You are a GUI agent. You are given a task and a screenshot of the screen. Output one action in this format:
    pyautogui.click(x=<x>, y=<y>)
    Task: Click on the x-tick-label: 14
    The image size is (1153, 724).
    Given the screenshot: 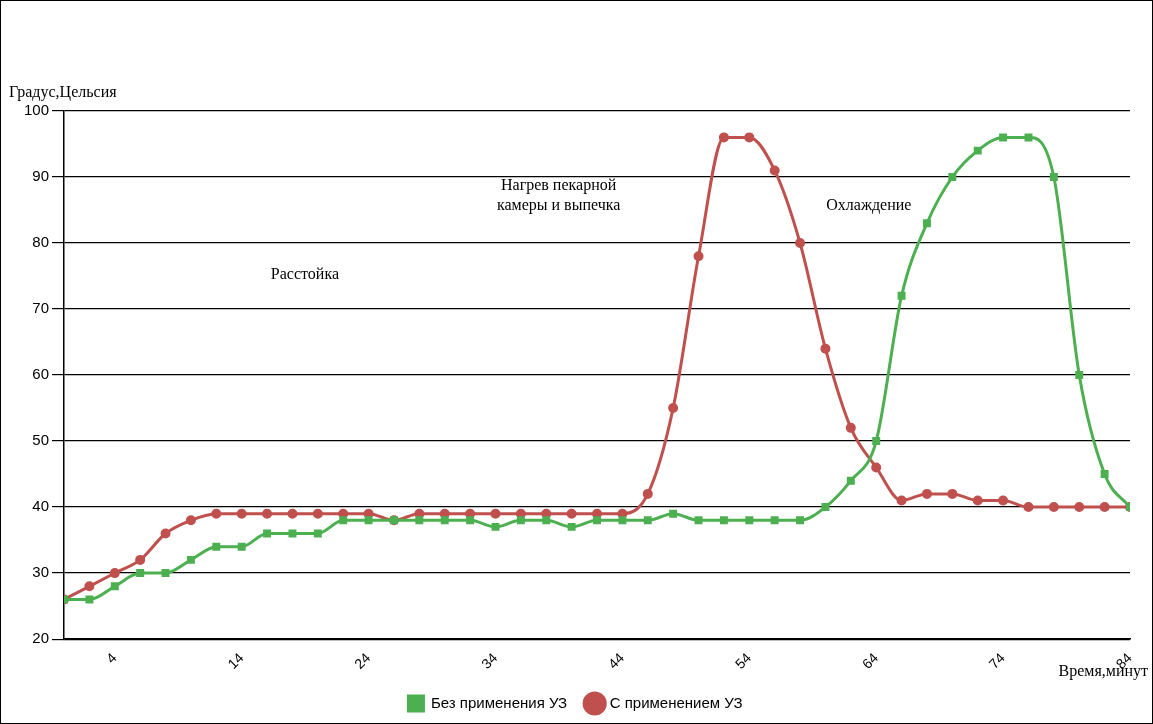 What is the action you would take?
    pyautogui.click(x=235, y=660)
    